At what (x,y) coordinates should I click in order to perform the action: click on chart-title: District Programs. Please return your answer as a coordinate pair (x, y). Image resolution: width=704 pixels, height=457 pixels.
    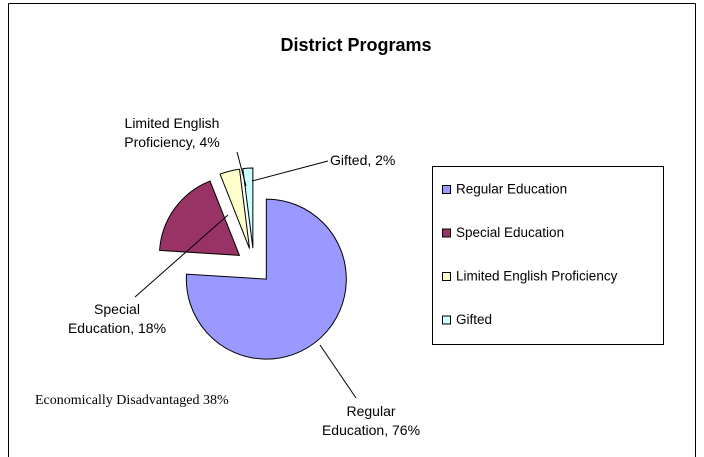
    Looking at the image, I should click on (355, 45).